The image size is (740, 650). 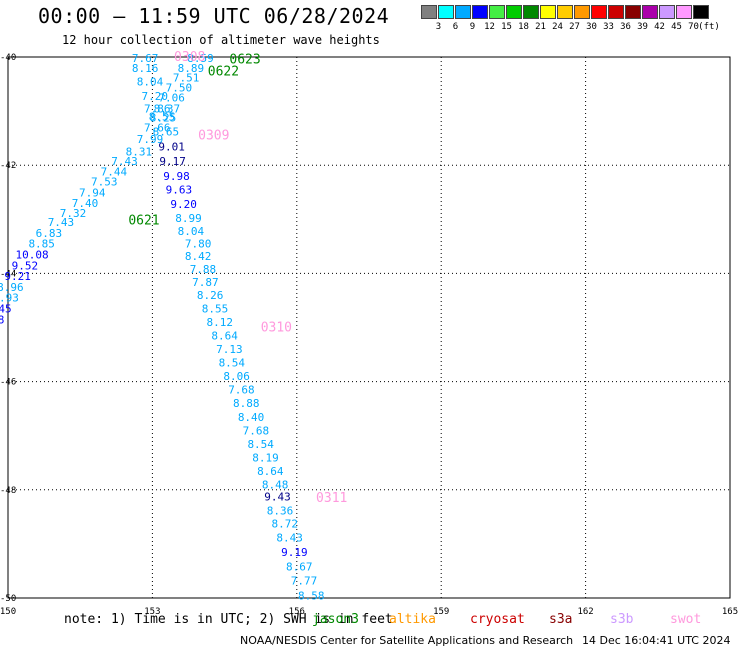 What do you see at coordinates (489, 27) in the screenshot?
I see `scale-label: 12` at bounding box center [489, 27].